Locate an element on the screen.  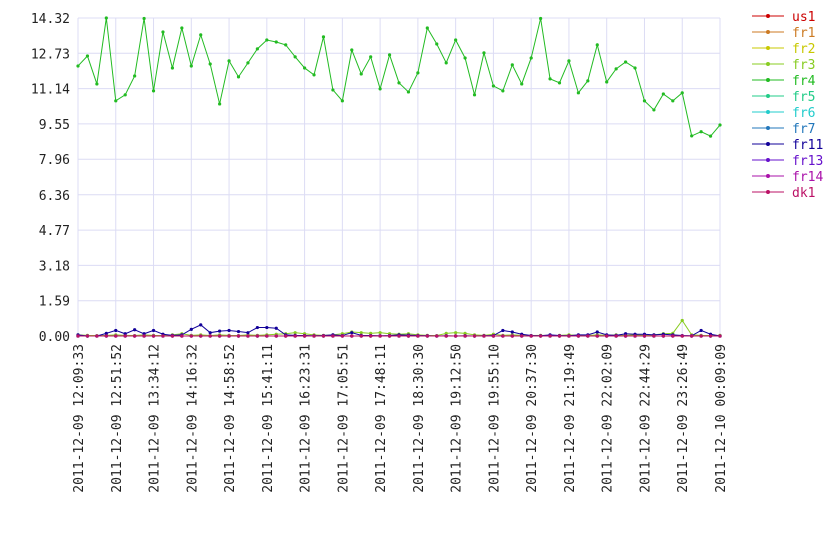
x-tick-label: 2011-12-09 16:23:31 is located at coordinates (306, 418).